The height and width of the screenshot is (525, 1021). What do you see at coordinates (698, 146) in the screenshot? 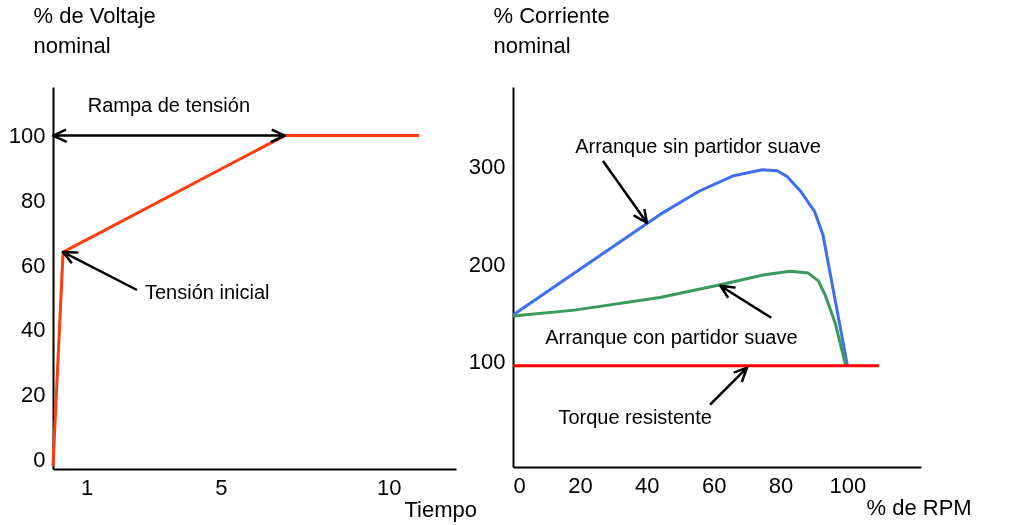
I see `annotation: Arranque sin partidor suave` at bounding box center [698, 146].